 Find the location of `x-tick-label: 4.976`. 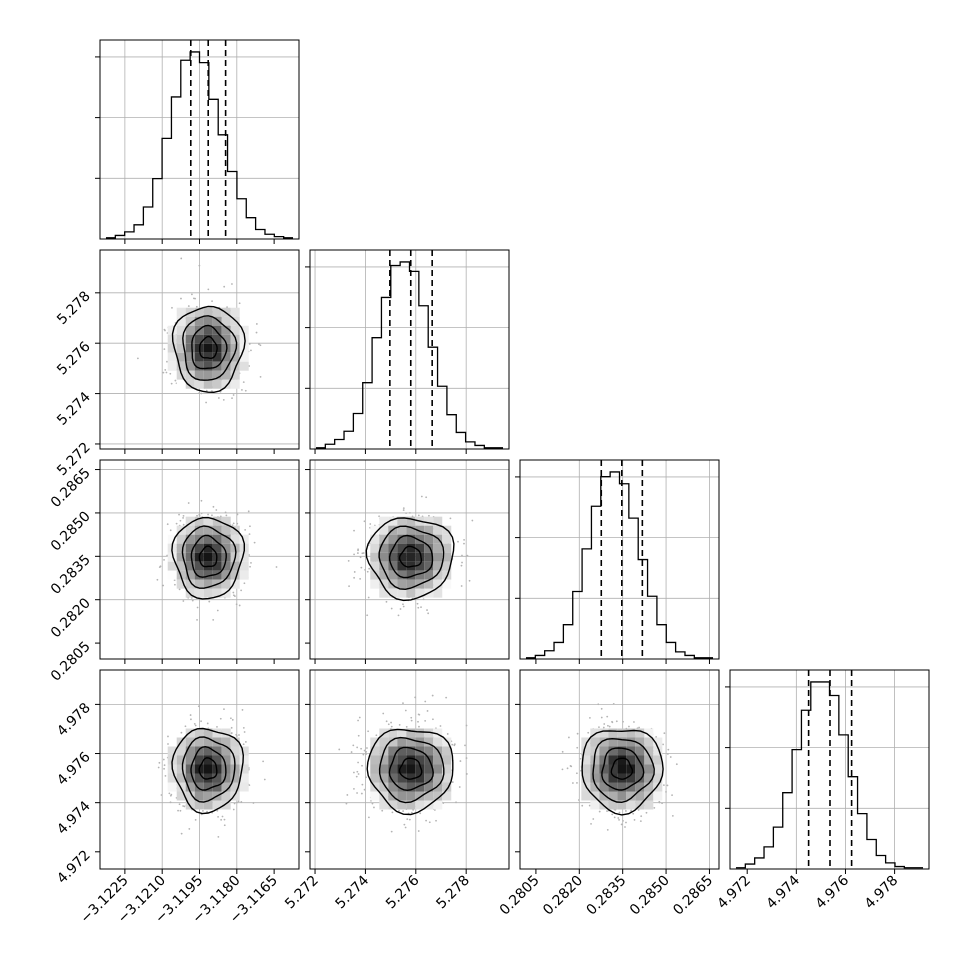

x-tick-label: 4.976 is located at coordinates (833, 892).